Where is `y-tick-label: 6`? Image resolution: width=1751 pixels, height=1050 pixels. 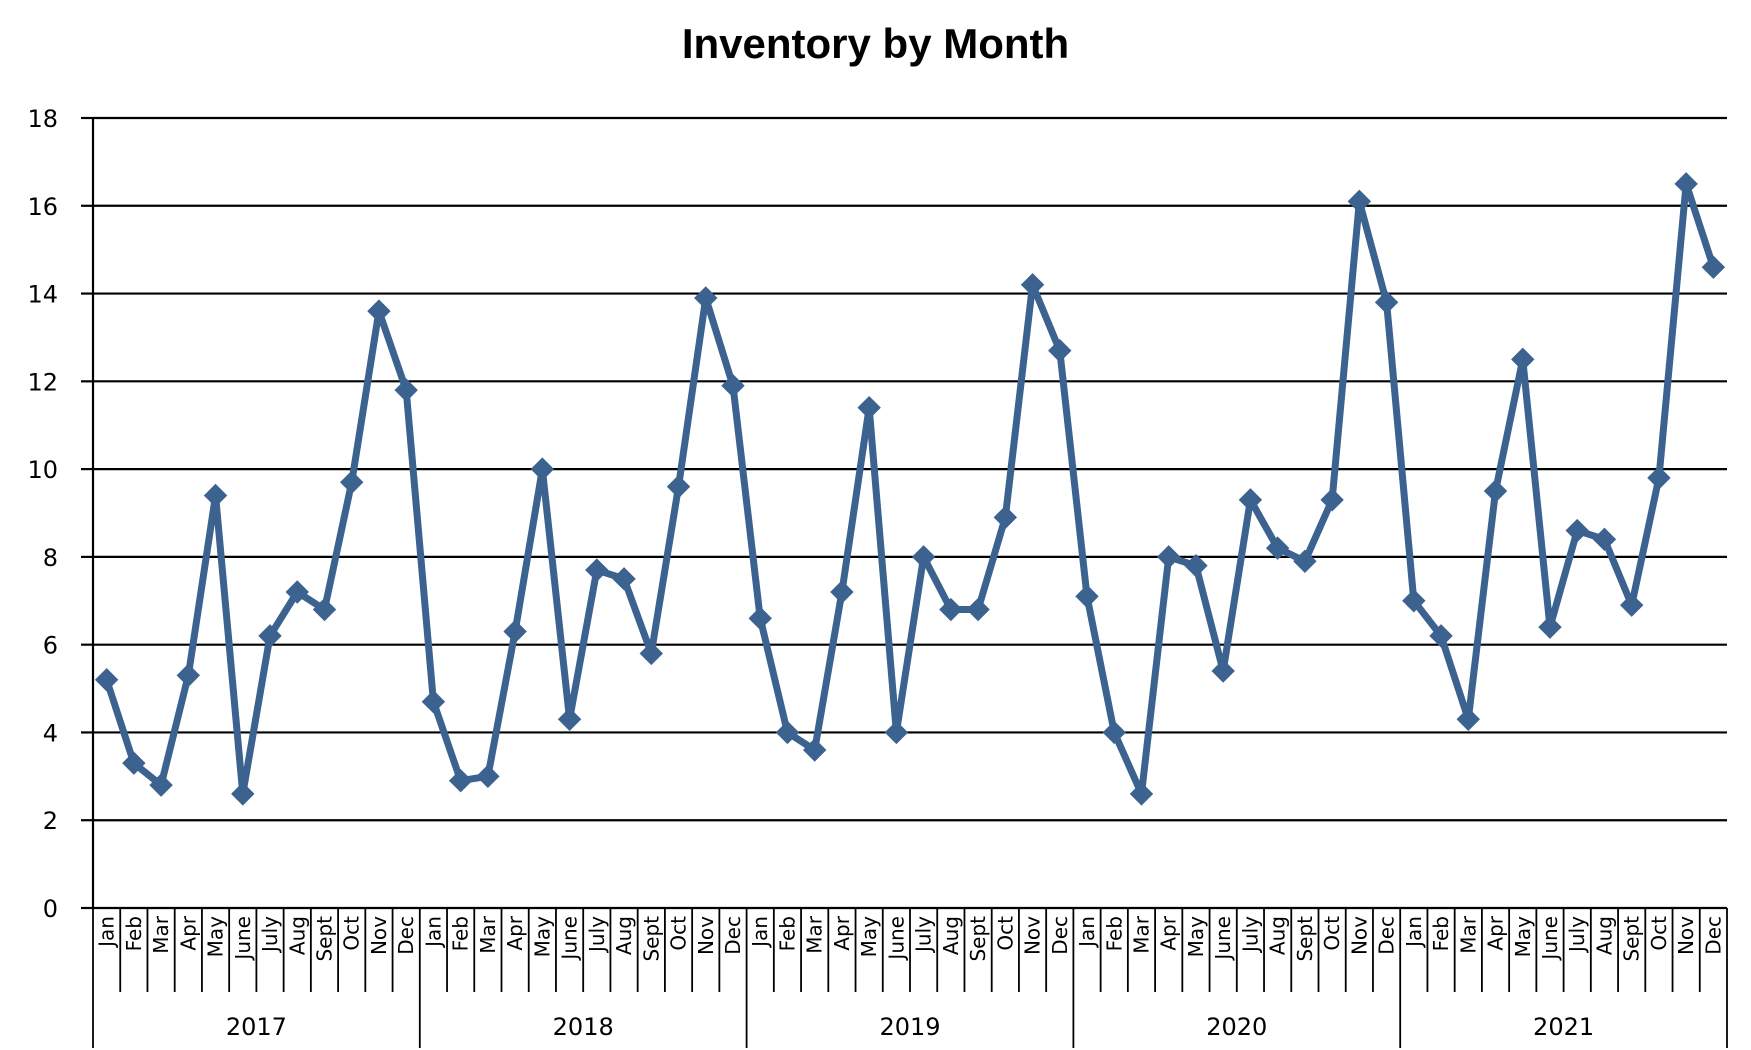 y-tick-label: 6 is located at coordinates (50, 646).